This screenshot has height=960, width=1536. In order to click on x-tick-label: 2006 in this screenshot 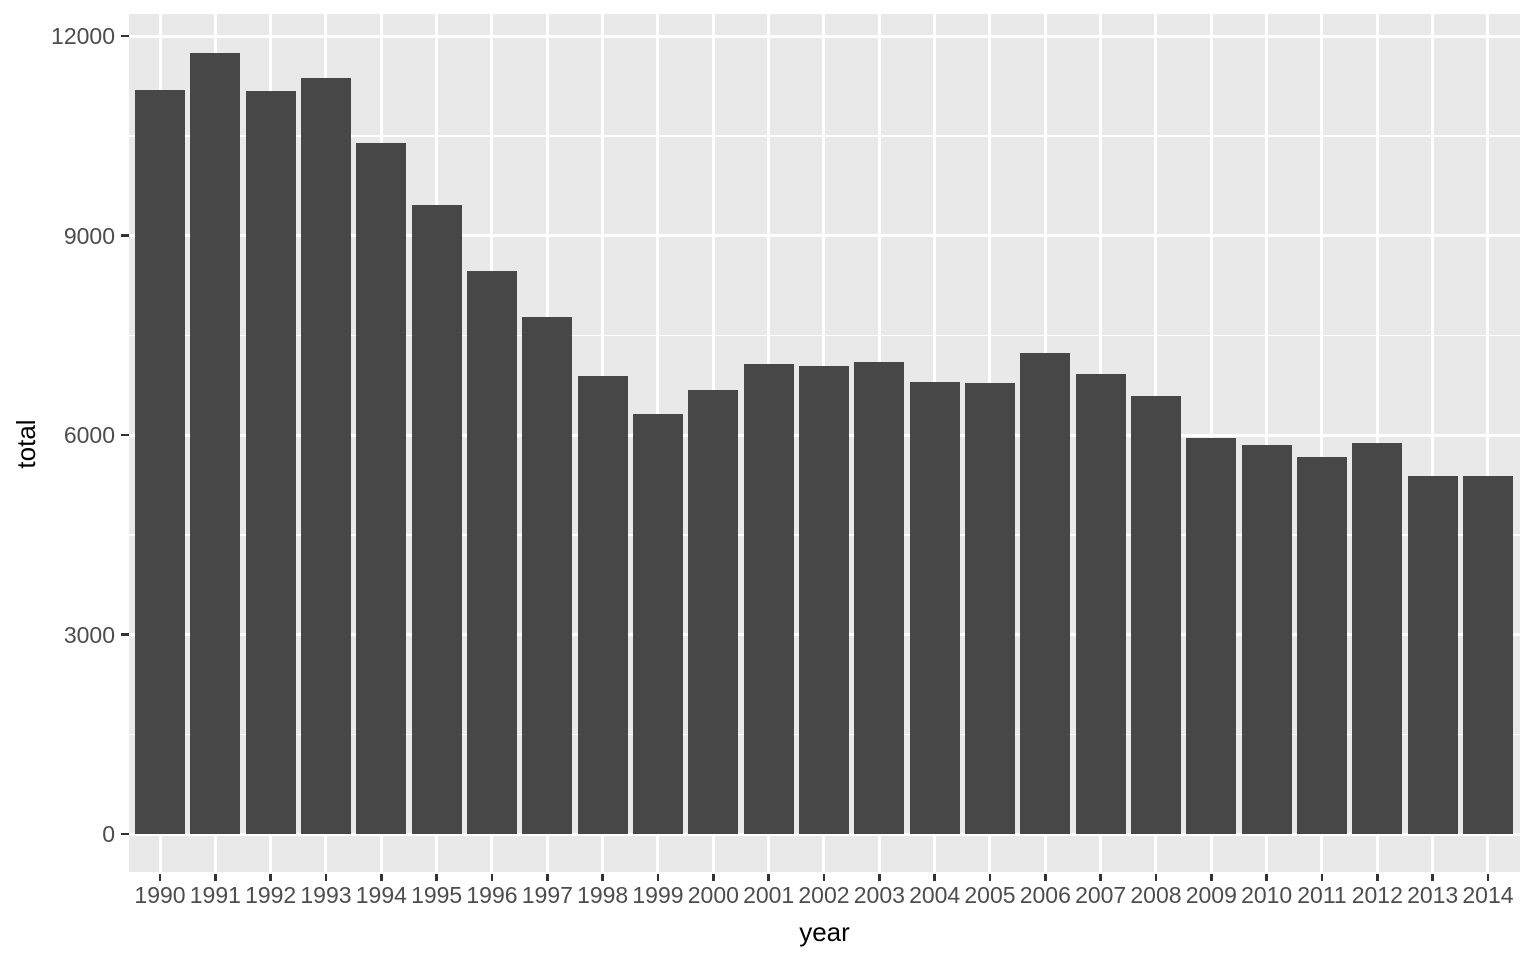, I will do `click(1045, 895)`.